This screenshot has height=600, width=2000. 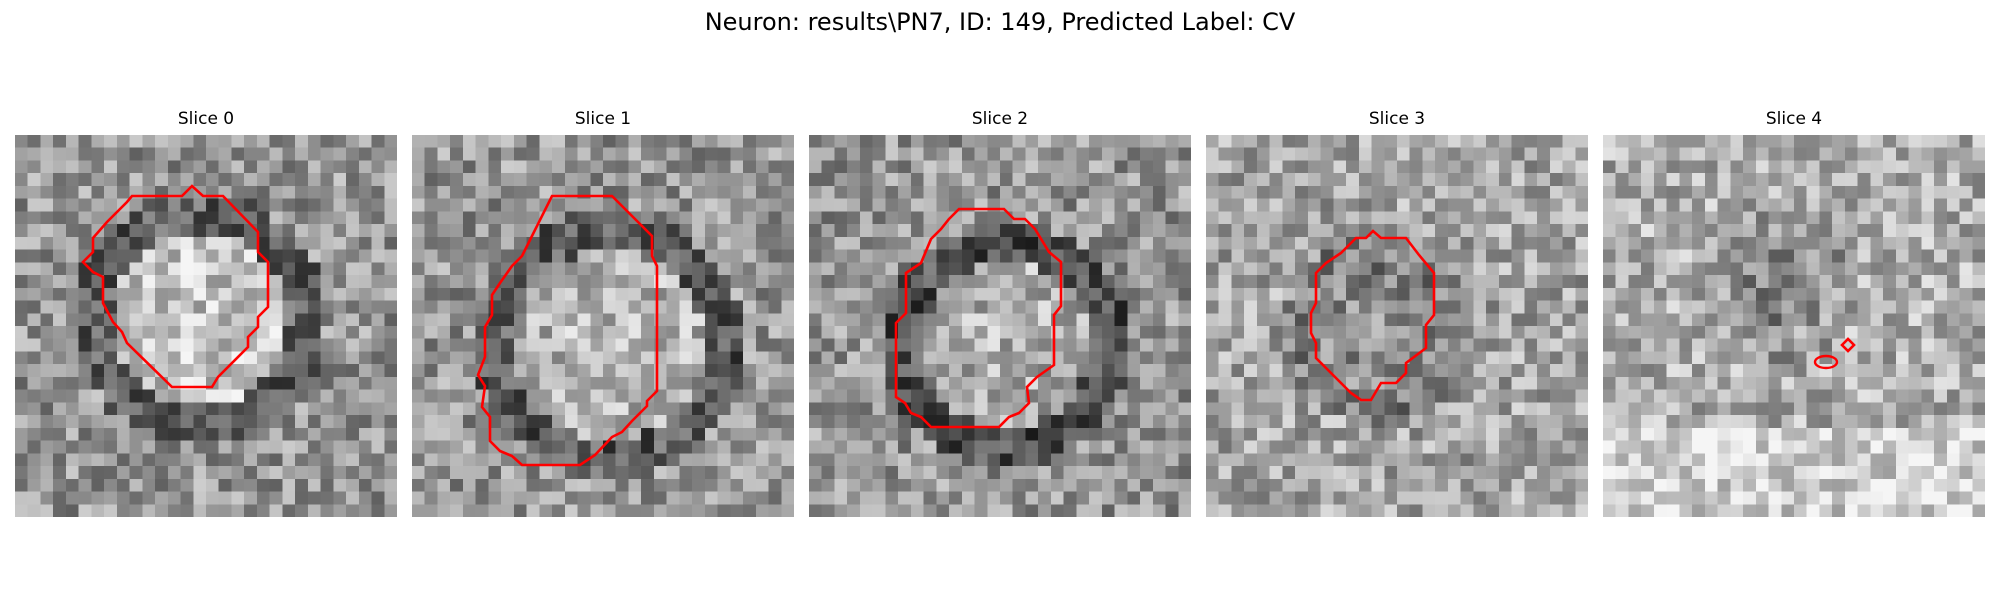 What do you see at coordinates (603, 119) in the screenshot?
I see `slice-title-1: Slice 1` at bounding box center [603, 119].